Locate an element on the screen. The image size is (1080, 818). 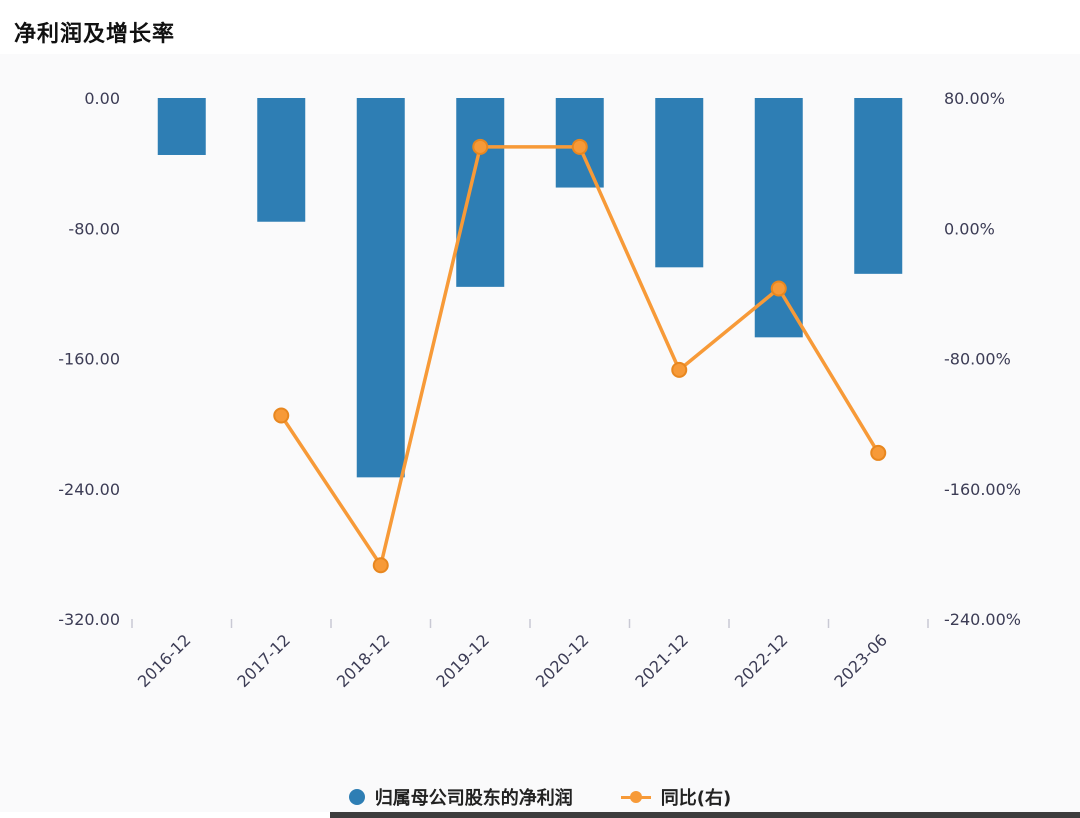
x-axis-label: 2016-12 is located at coordinates (164, 660).